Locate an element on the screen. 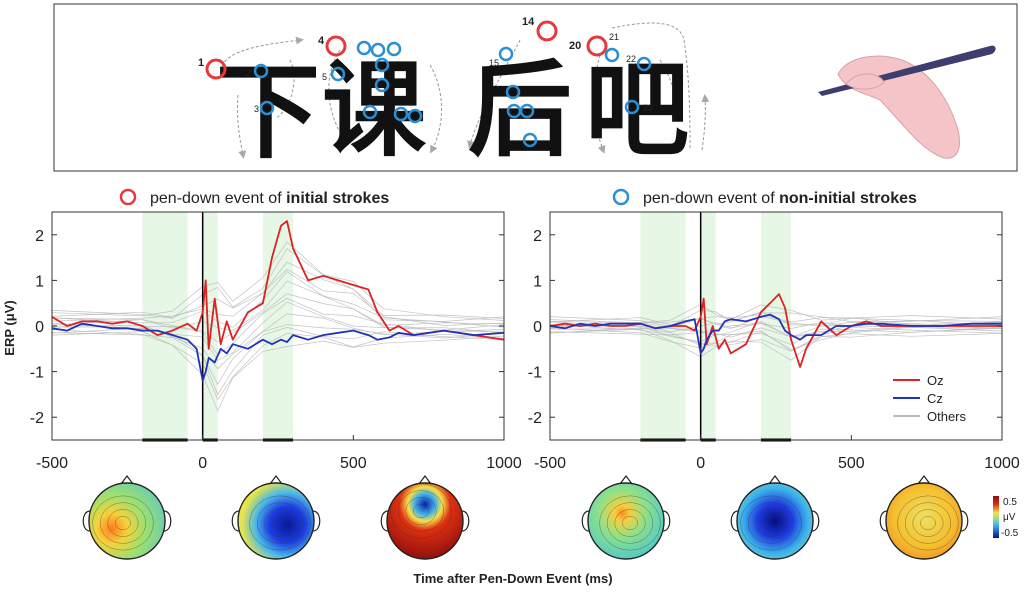 This screenshot has width=1024, height=593. pen-trajectory is located at coordinates (465, 90).